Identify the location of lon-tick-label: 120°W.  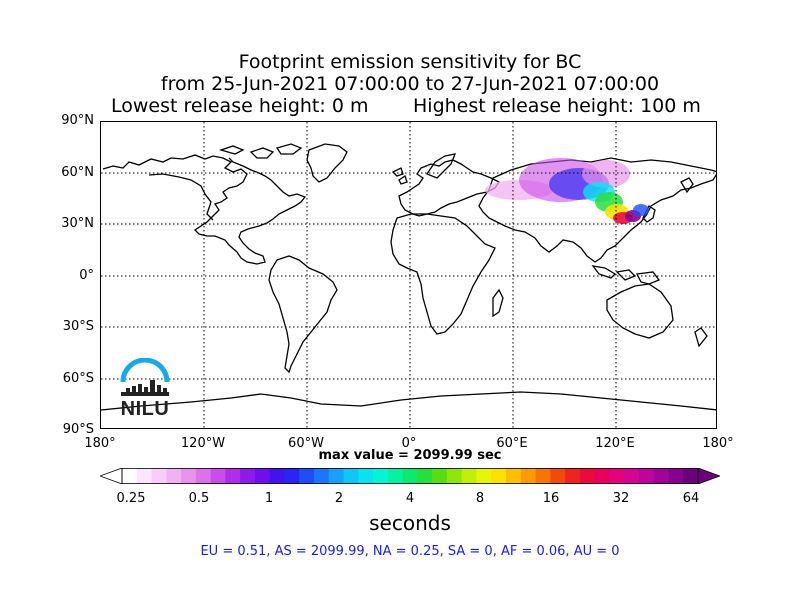
(203, 443).